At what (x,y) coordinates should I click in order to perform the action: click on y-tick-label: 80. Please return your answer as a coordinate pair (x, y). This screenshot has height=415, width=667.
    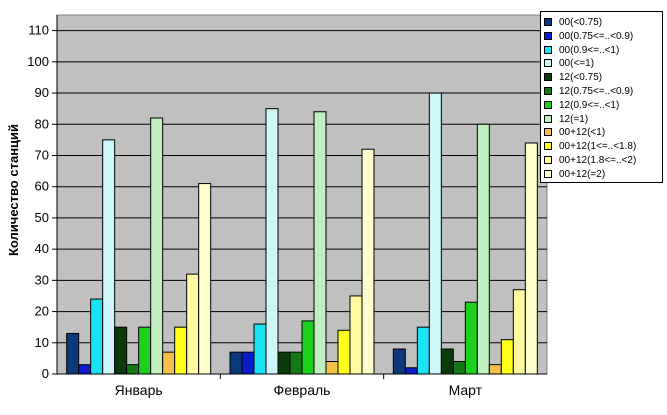
    Looking at the image, I should click on (42, 123).